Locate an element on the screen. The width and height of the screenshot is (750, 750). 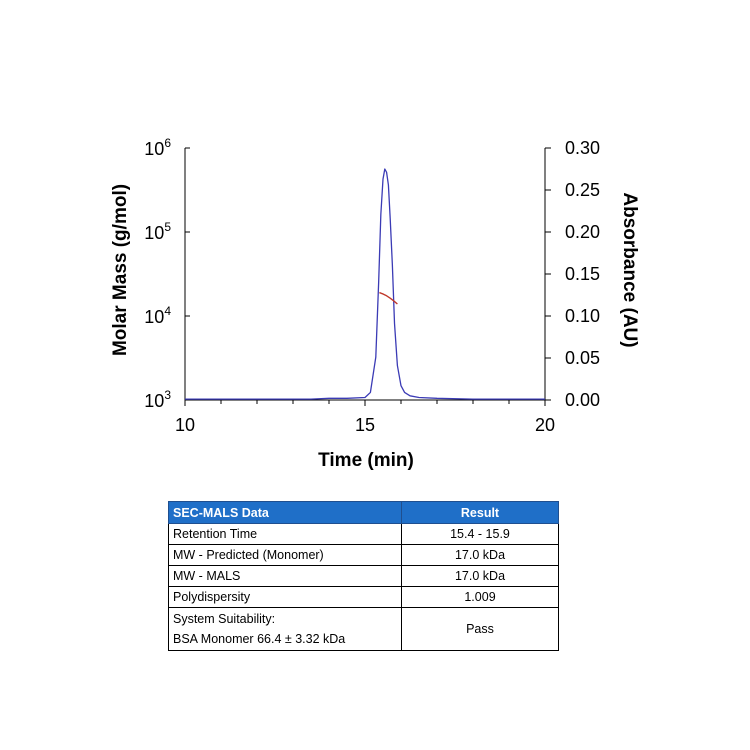
table-row: Polydispersity 1.009 is located at coordinates (363, 597).